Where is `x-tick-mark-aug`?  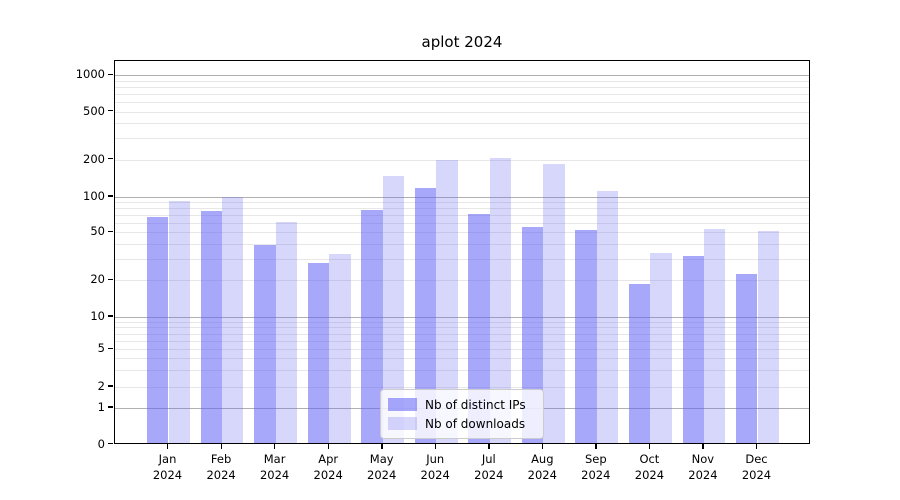 x-tick-mark-aug is located at coordinates (542, 446).